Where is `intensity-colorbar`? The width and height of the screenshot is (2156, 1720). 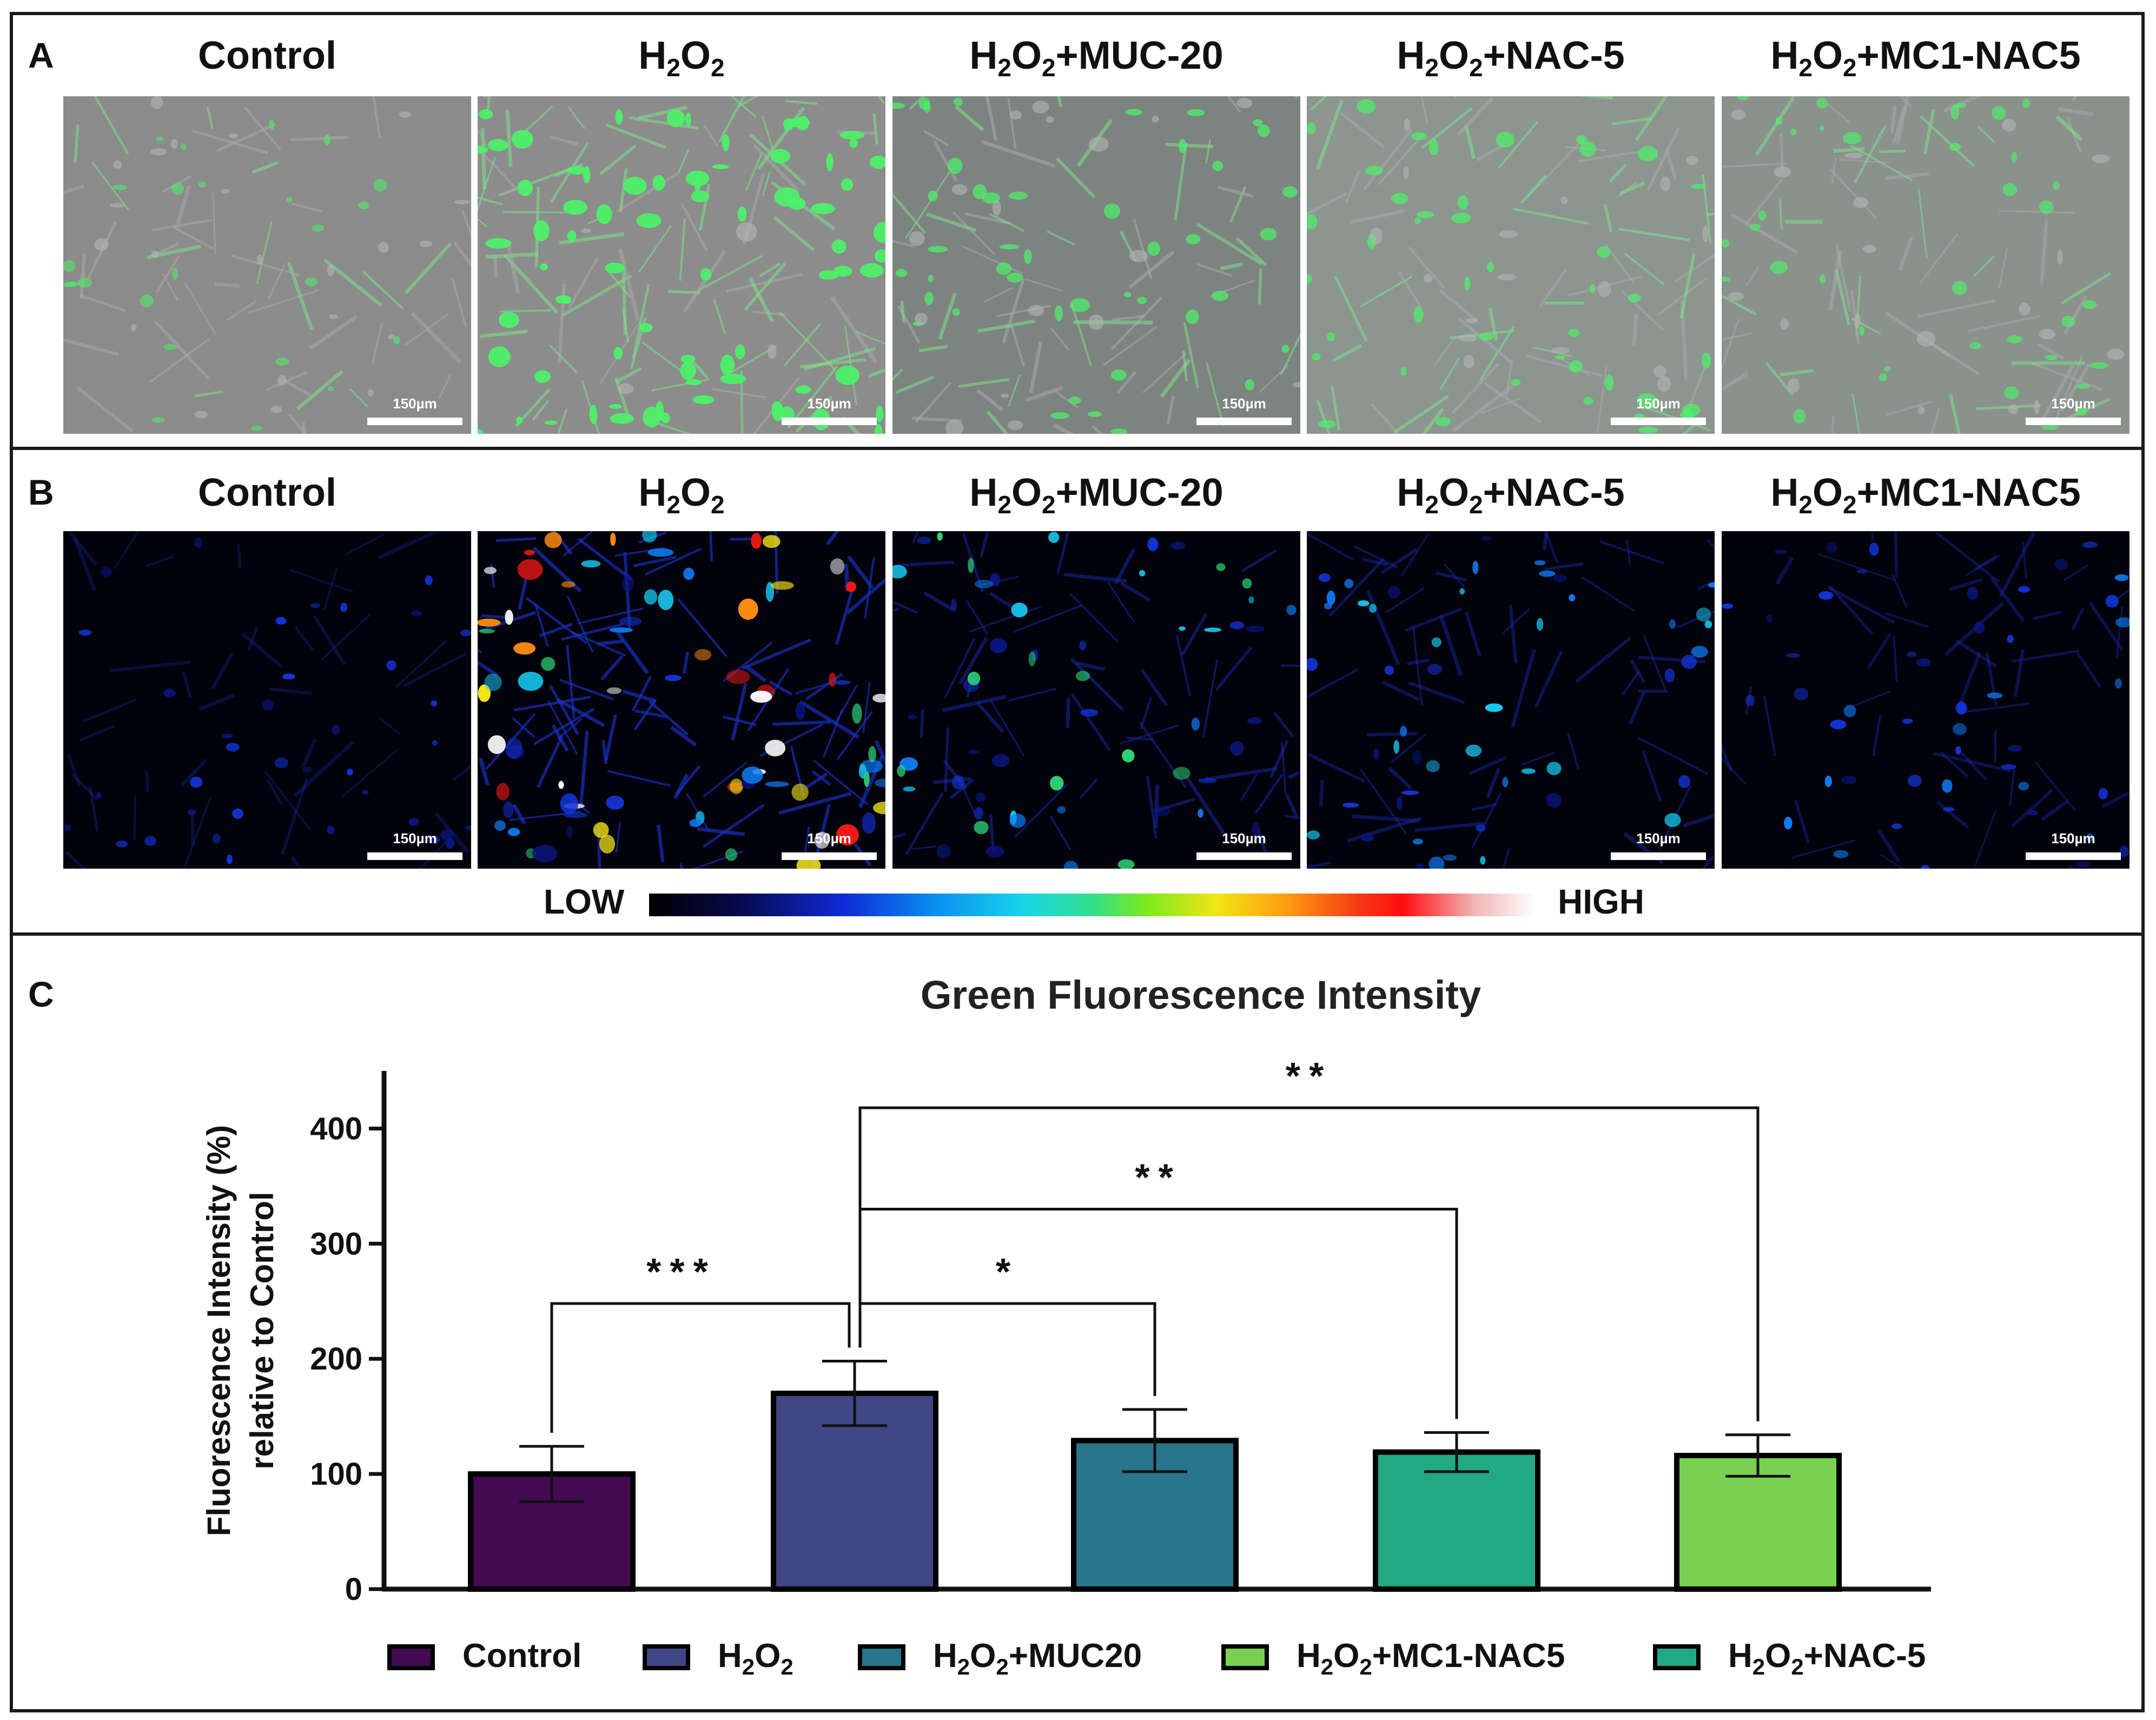 intensity-colorbar is located at coordinates (1092, 905).